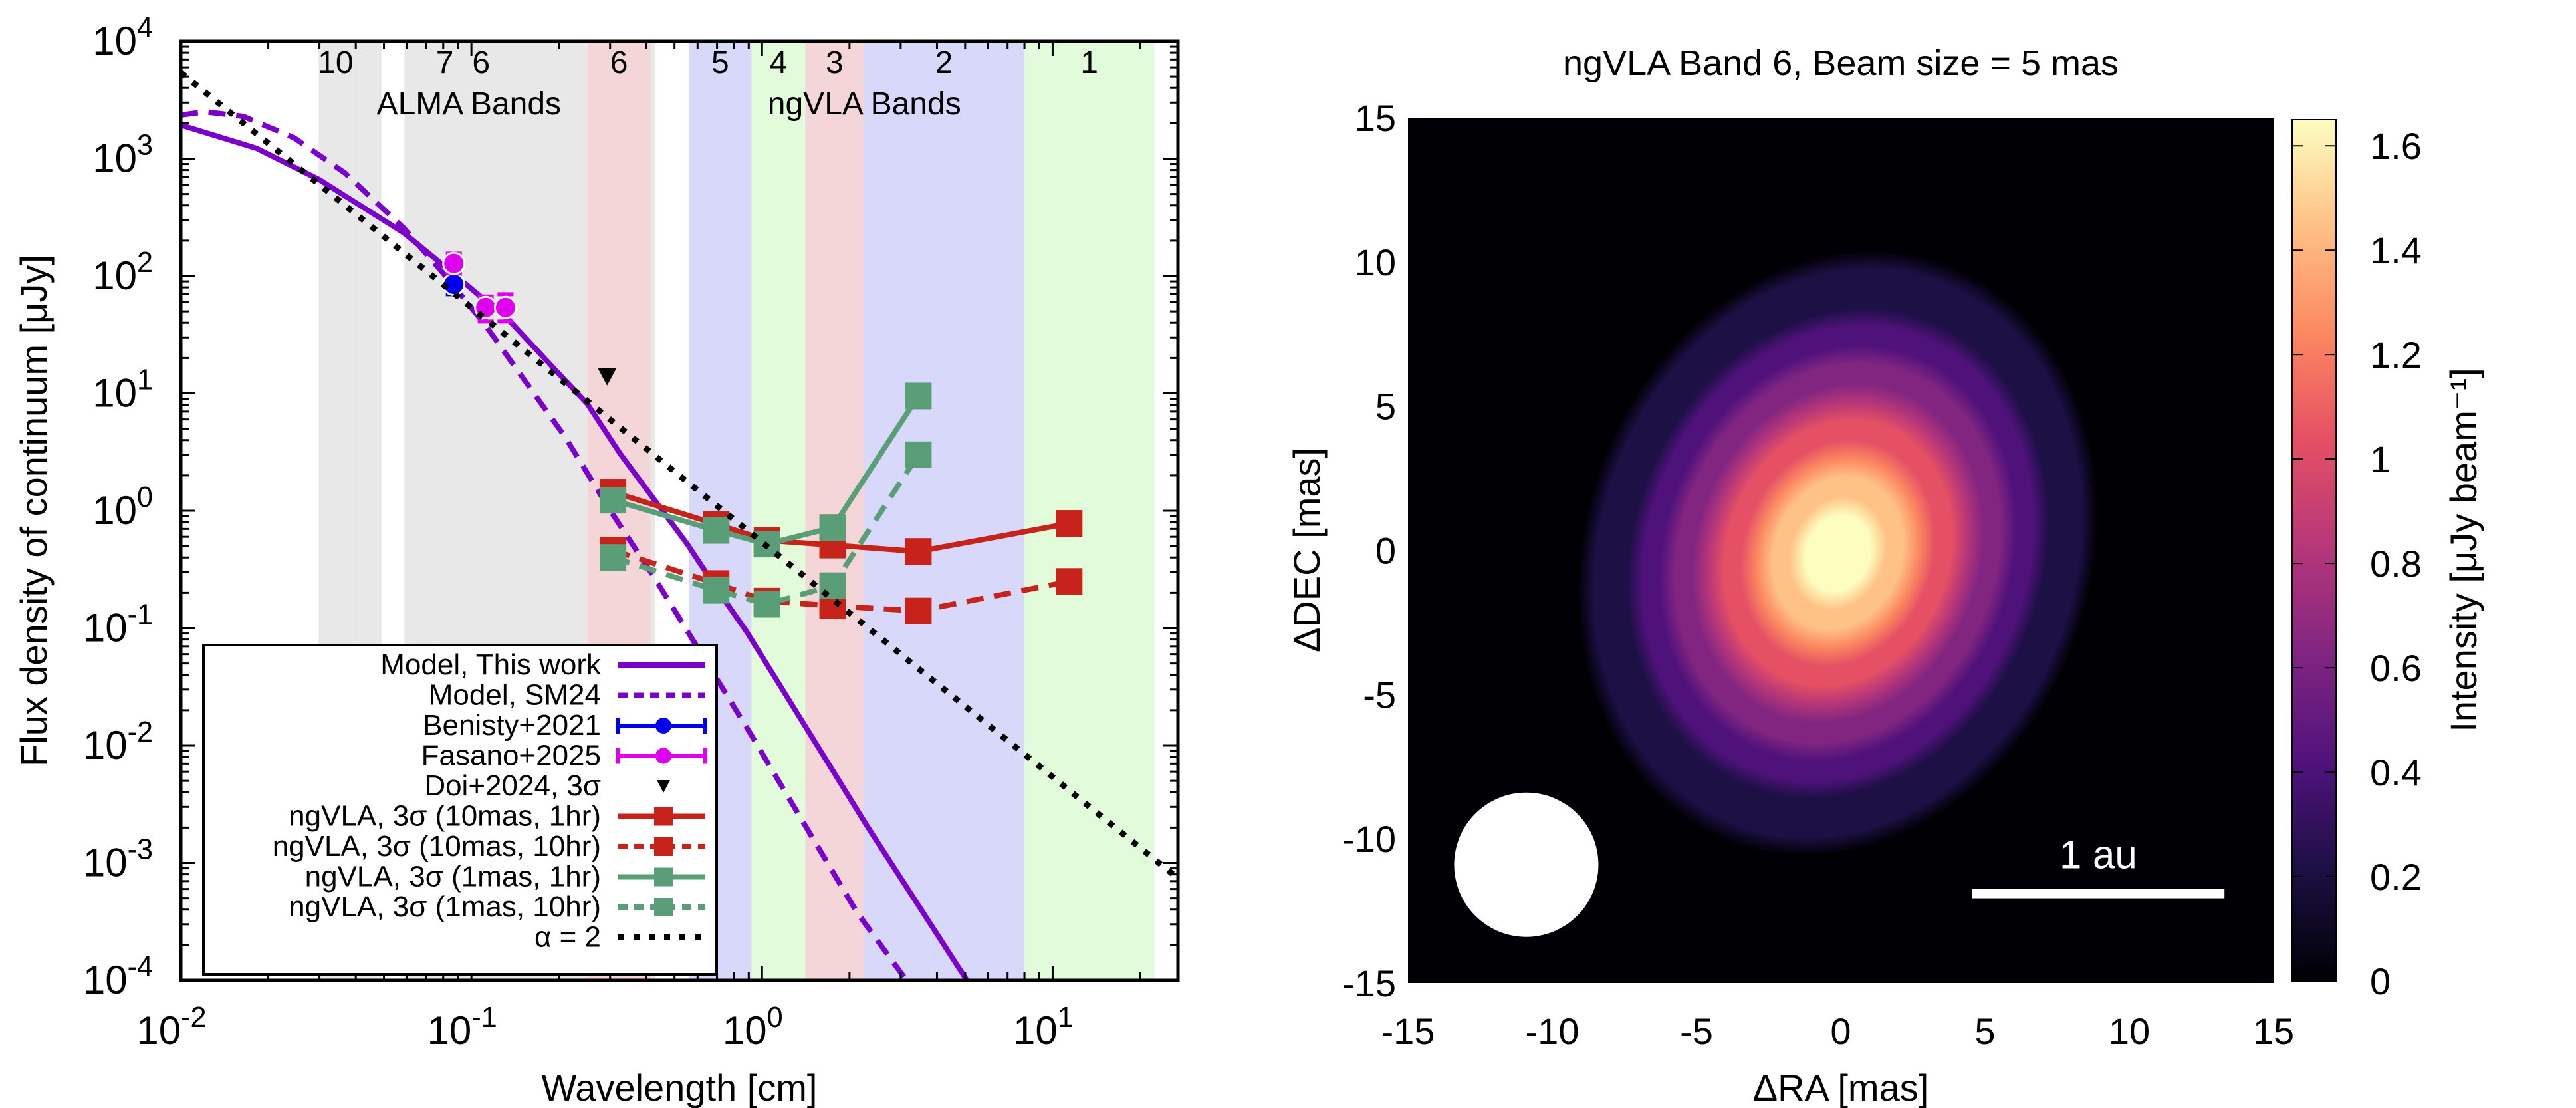 This screenshot has width=2576, height=1108. I want to click on band-label-ngvla-5: 5, so click(720, 62).